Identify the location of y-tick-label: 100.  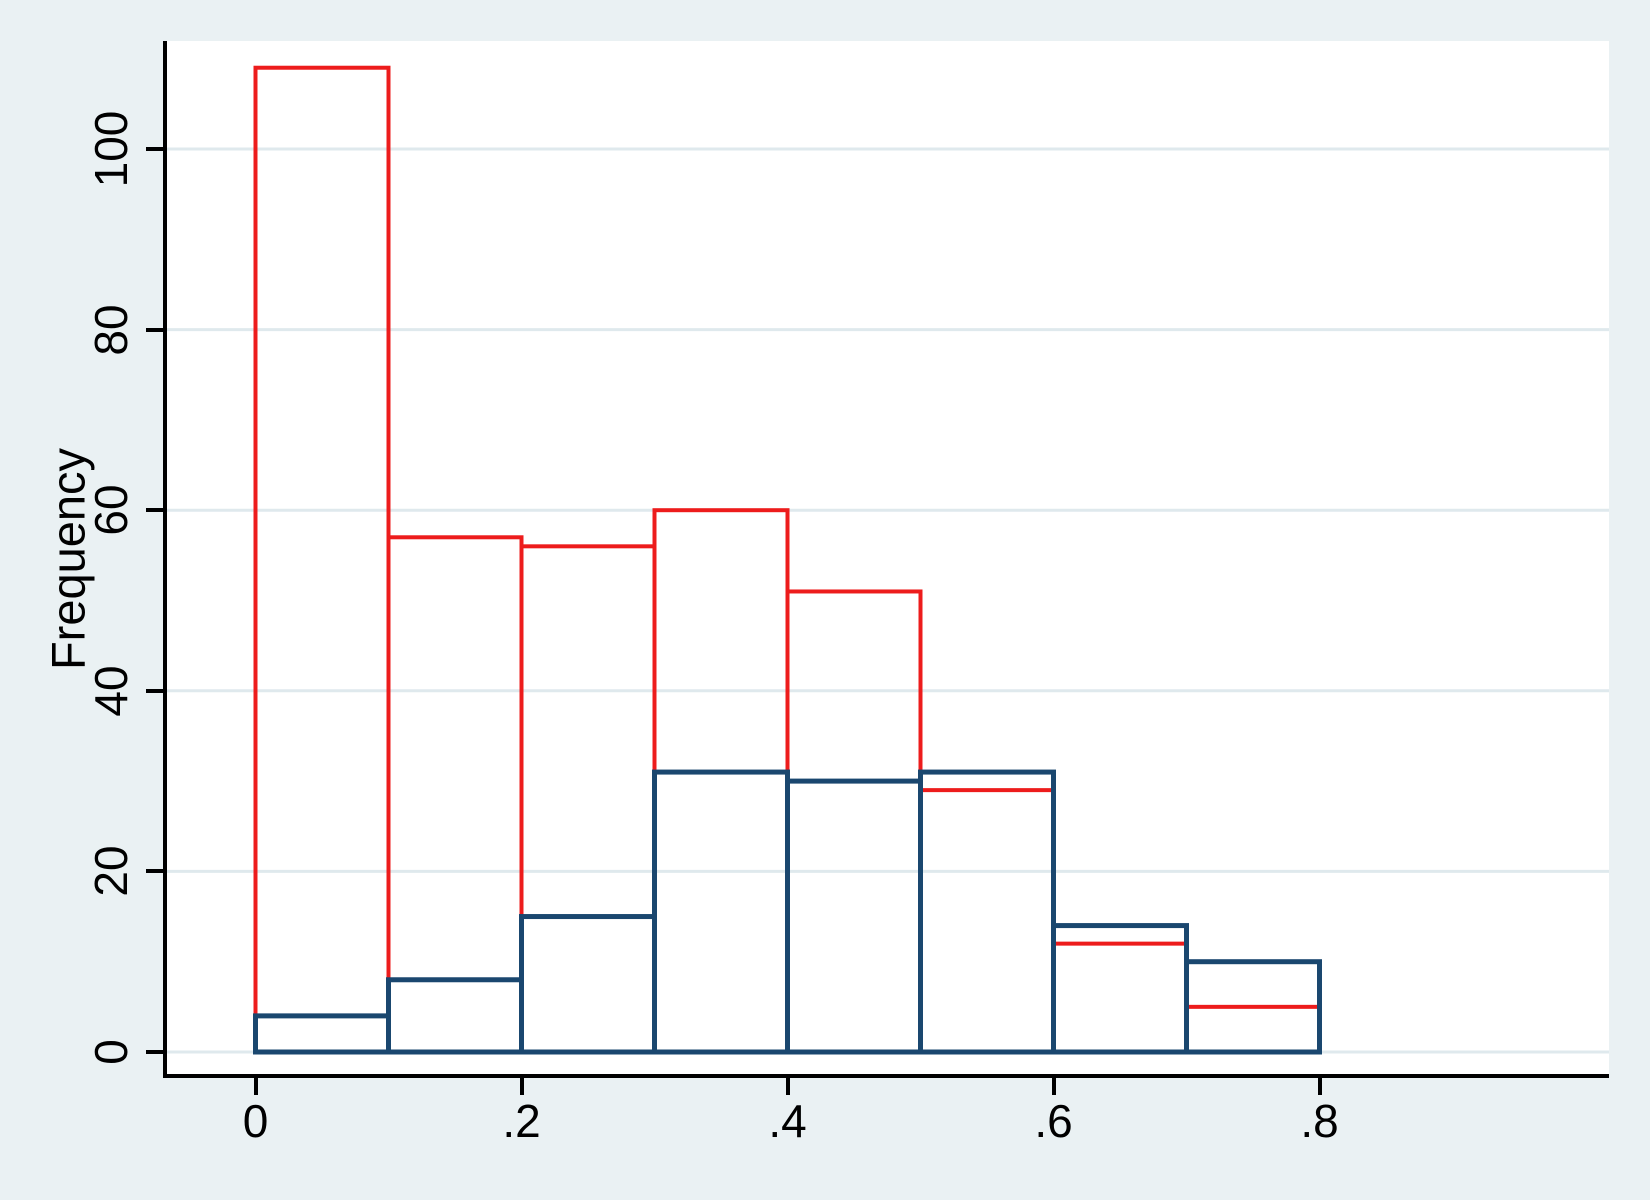
(111, 149).